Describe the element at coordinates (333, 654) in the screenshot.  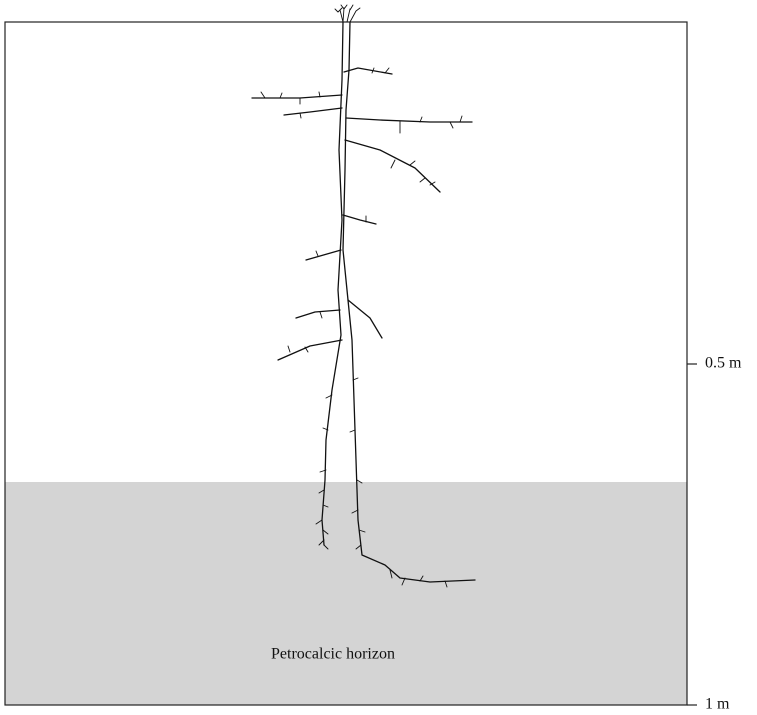
I see `horizon-label: Petrocalcic horizon` at that location.